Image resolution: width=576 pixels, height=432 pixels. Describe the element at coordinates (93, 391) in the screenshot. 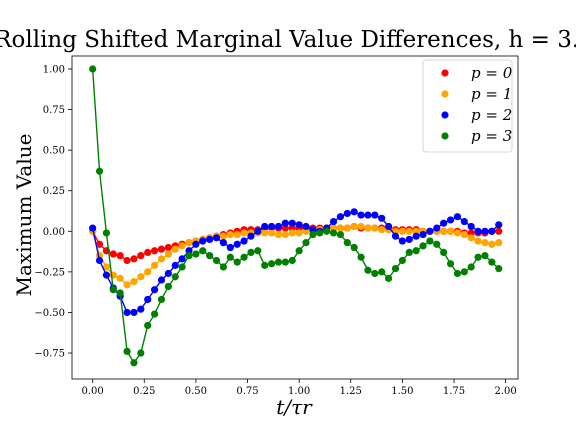

I see `x-tick-label: 0.00` at that location.